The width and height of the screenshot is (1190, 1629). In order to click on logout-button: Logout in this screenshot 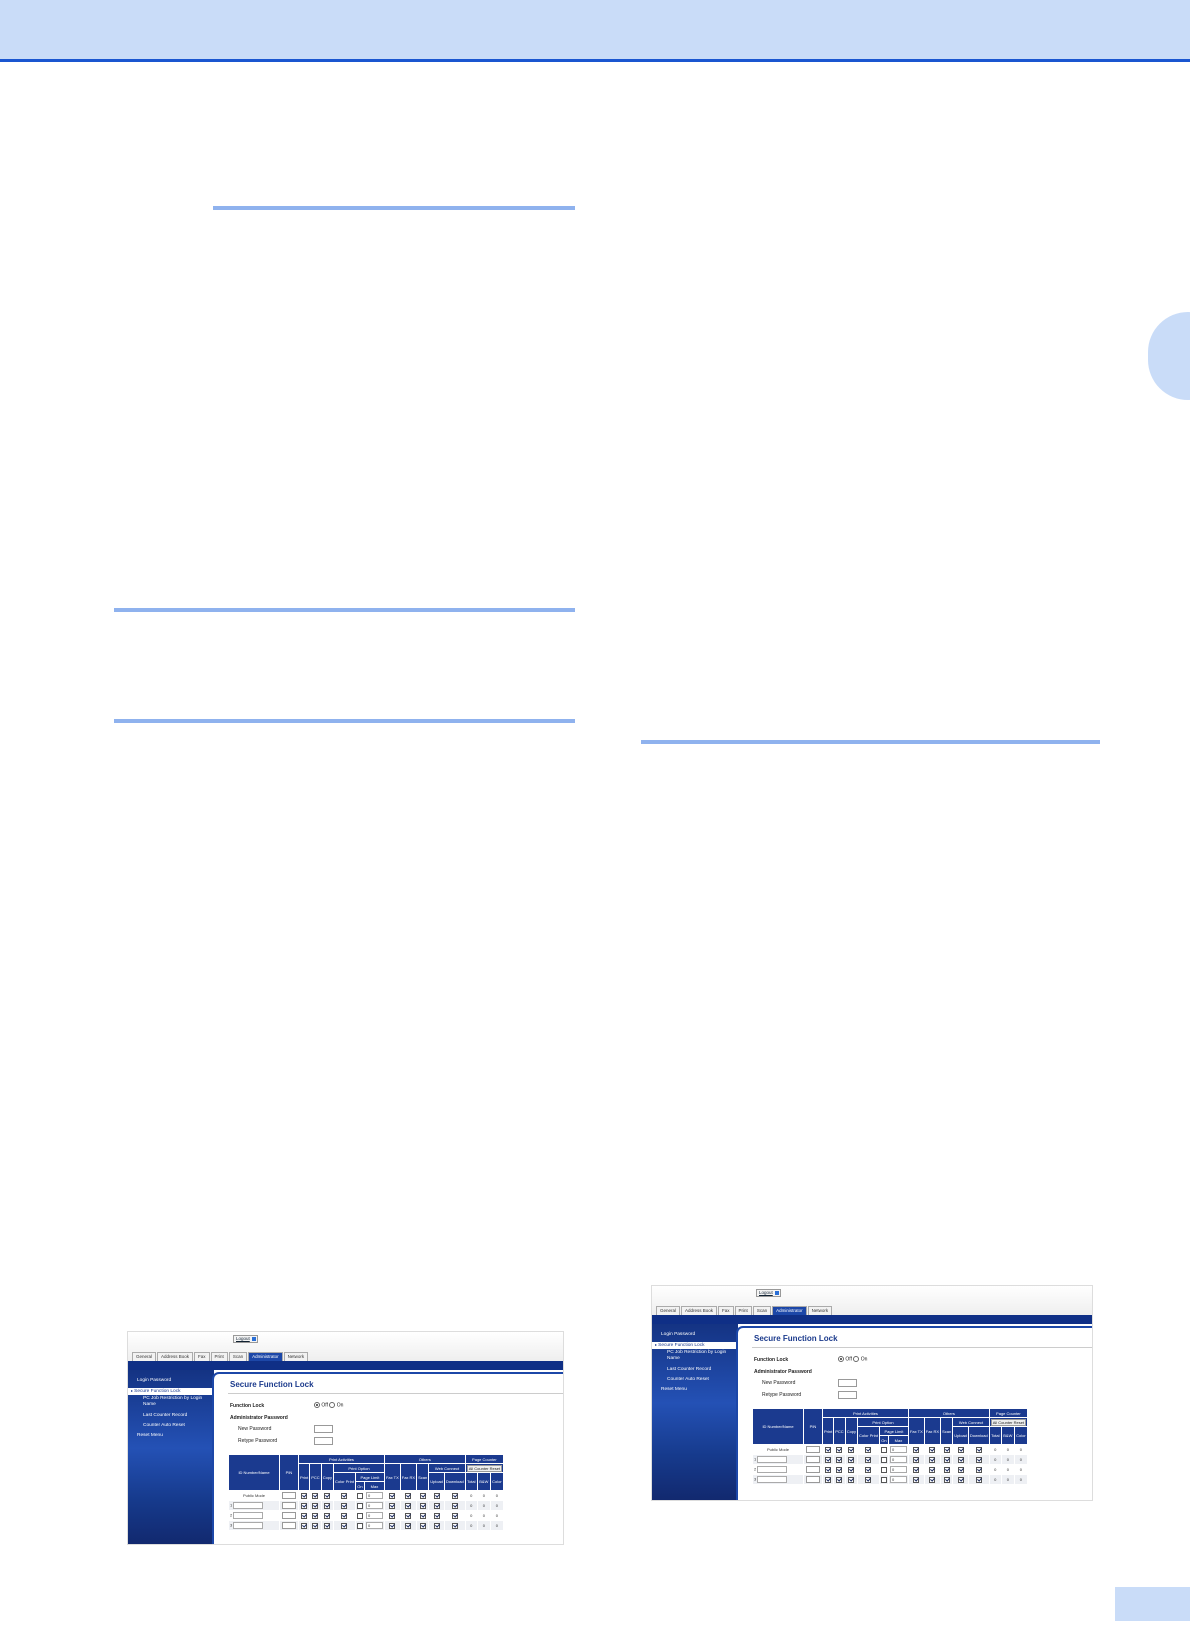, I will do `click(768, 1293)`.